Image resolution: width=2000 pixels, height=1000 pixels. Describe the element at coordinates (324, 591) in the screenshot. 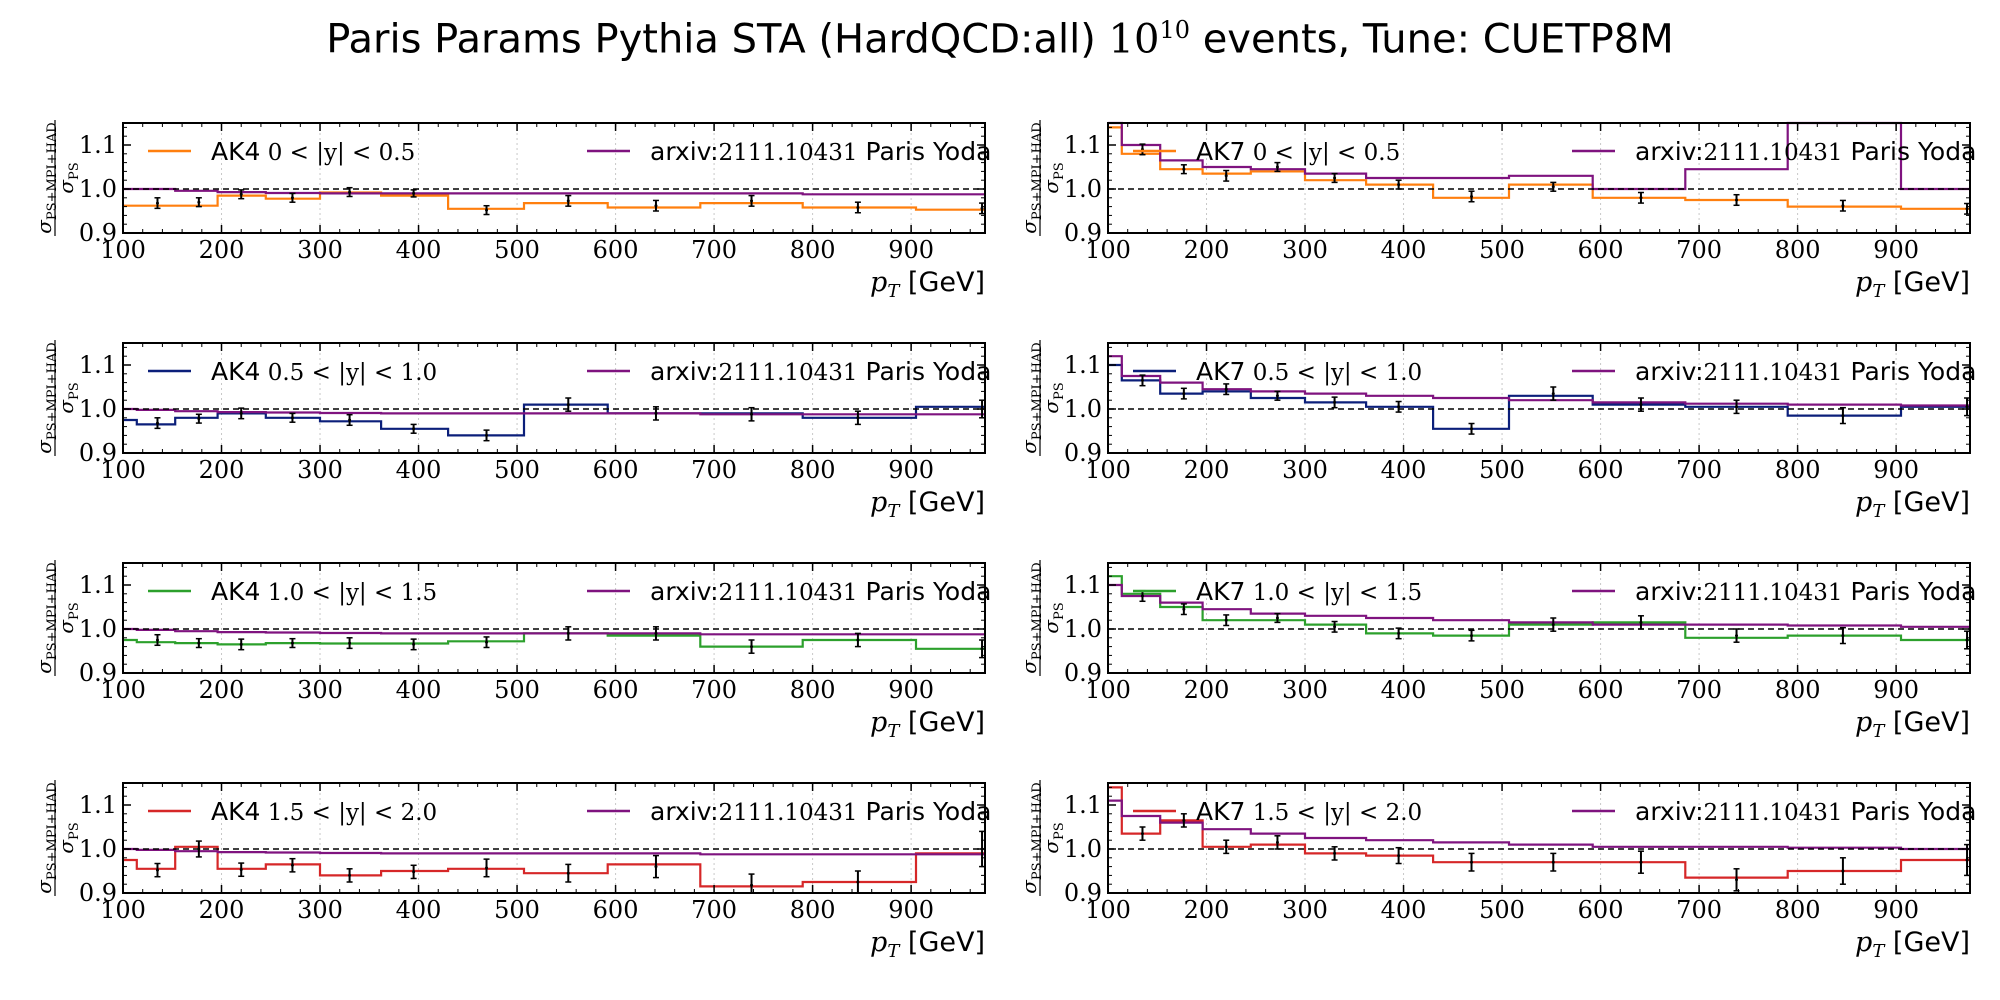

I see `legend-main-label: AK4 1.0 < |y| < 1.5` at that location.